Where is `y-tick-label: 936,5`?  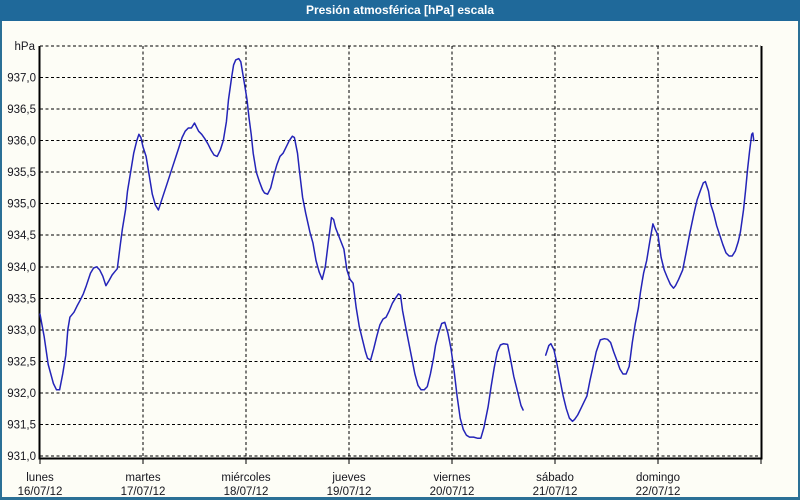
y-tick-label: 936,5 is located at coordinates (21, 110).